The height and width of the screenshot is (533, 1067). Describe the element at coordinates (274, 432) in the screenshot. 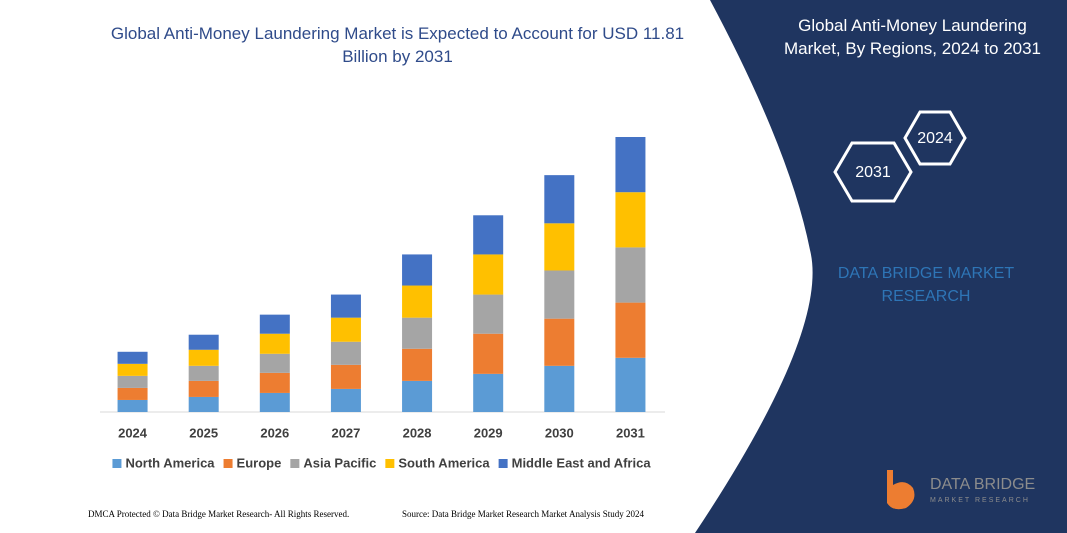

I see `x-tick-label: 2026` at that location.